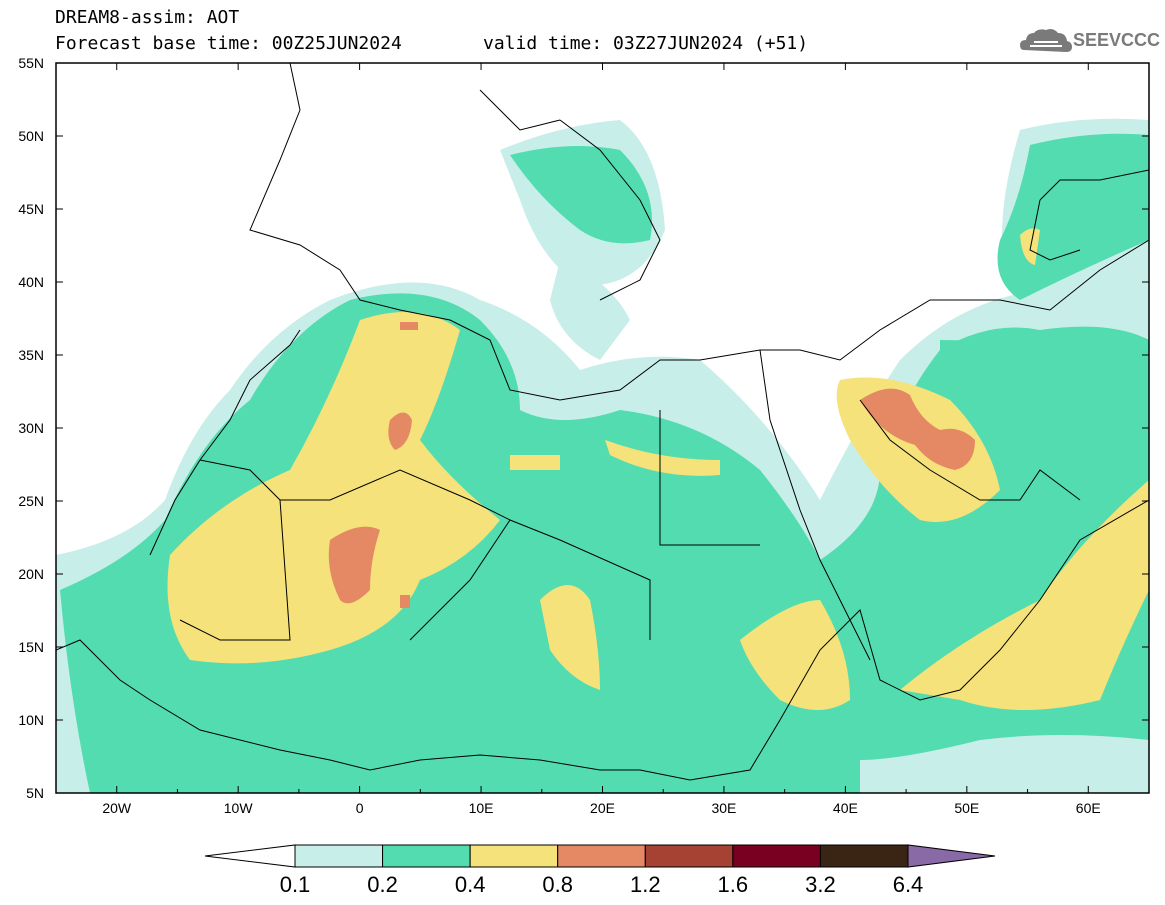 This screenshot has height=905, width=1165. Describe the element at coordinates (228, 43) in the screenshot. I see `header-base-time: Forecast base time: 00Z25JUN2024` at that location.